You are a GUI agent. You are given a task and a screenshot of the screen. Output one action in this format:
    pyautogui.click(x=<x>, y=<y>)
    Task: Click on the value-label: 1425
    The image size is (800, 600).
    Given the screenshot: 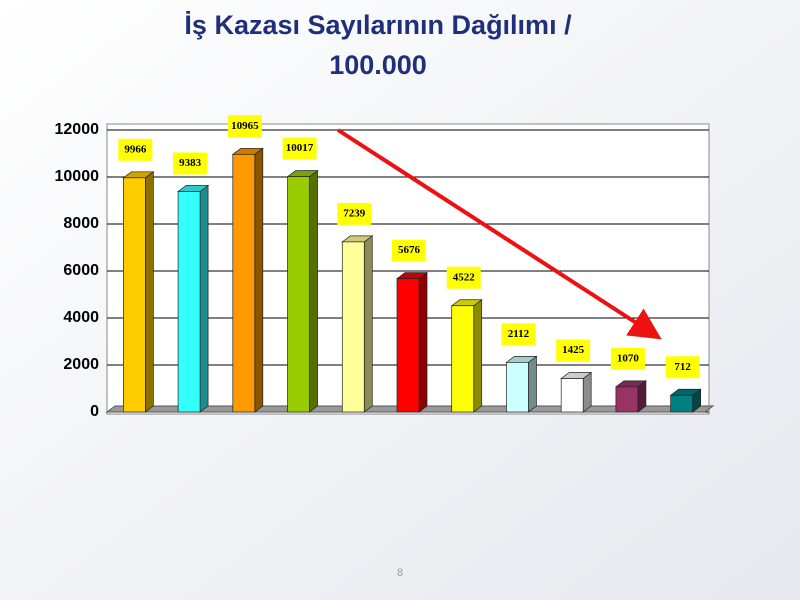 What is the action you would take?
    pyautogui.click(x=573, y=350)
    